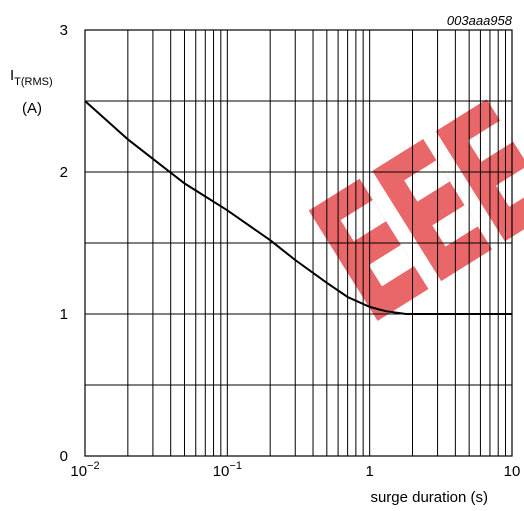 The height and width of the screenshot is (511, 524). What do you see at coordinates (64, 243) in the screenshot?
I see `y-tick-labels: 0 1 2 3` at bounding box center [64, 243].